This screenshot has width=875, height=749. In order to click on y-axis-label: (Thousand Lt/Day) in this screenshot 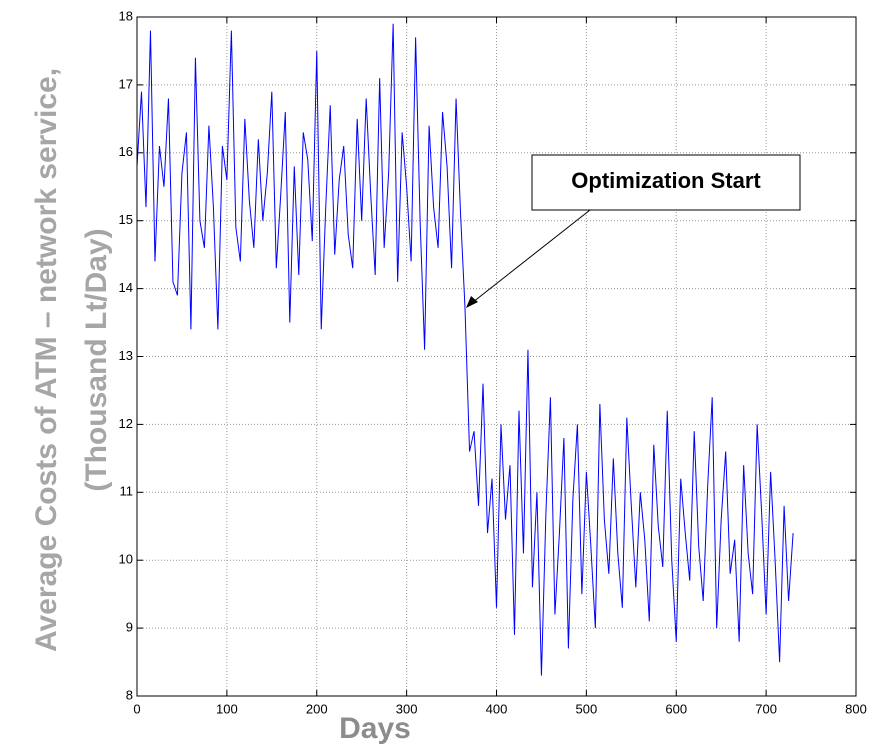, I will do `click(96, 359)`.